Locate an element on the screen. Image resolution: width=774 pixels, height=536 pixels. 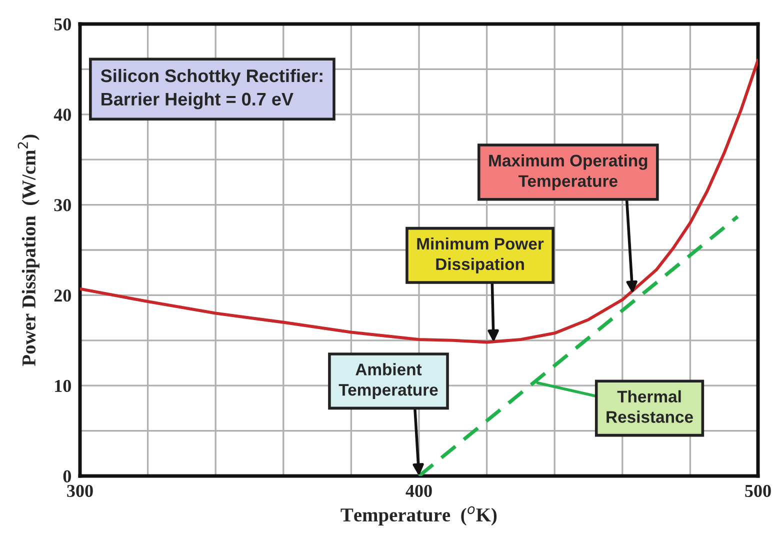
y-tick-label: 10 is located at coordinates (63, 386).